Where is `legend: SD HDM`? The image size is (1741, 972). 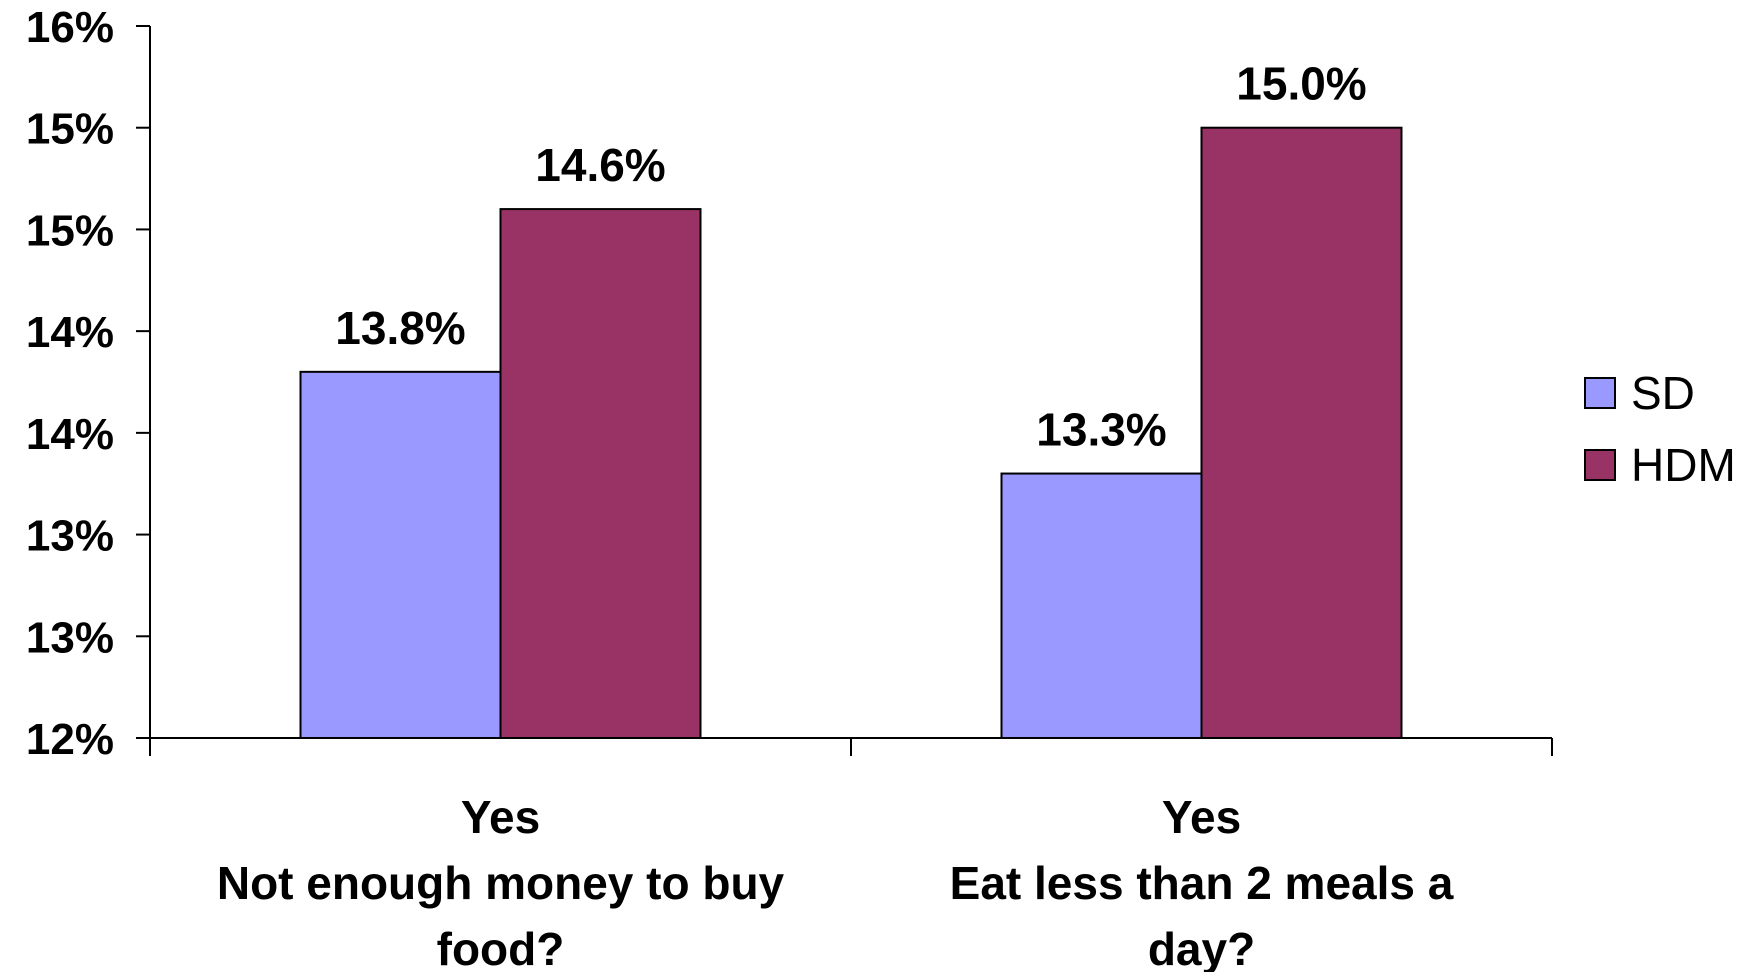
legend: SD HDM is located at coordinates (1660, 429).